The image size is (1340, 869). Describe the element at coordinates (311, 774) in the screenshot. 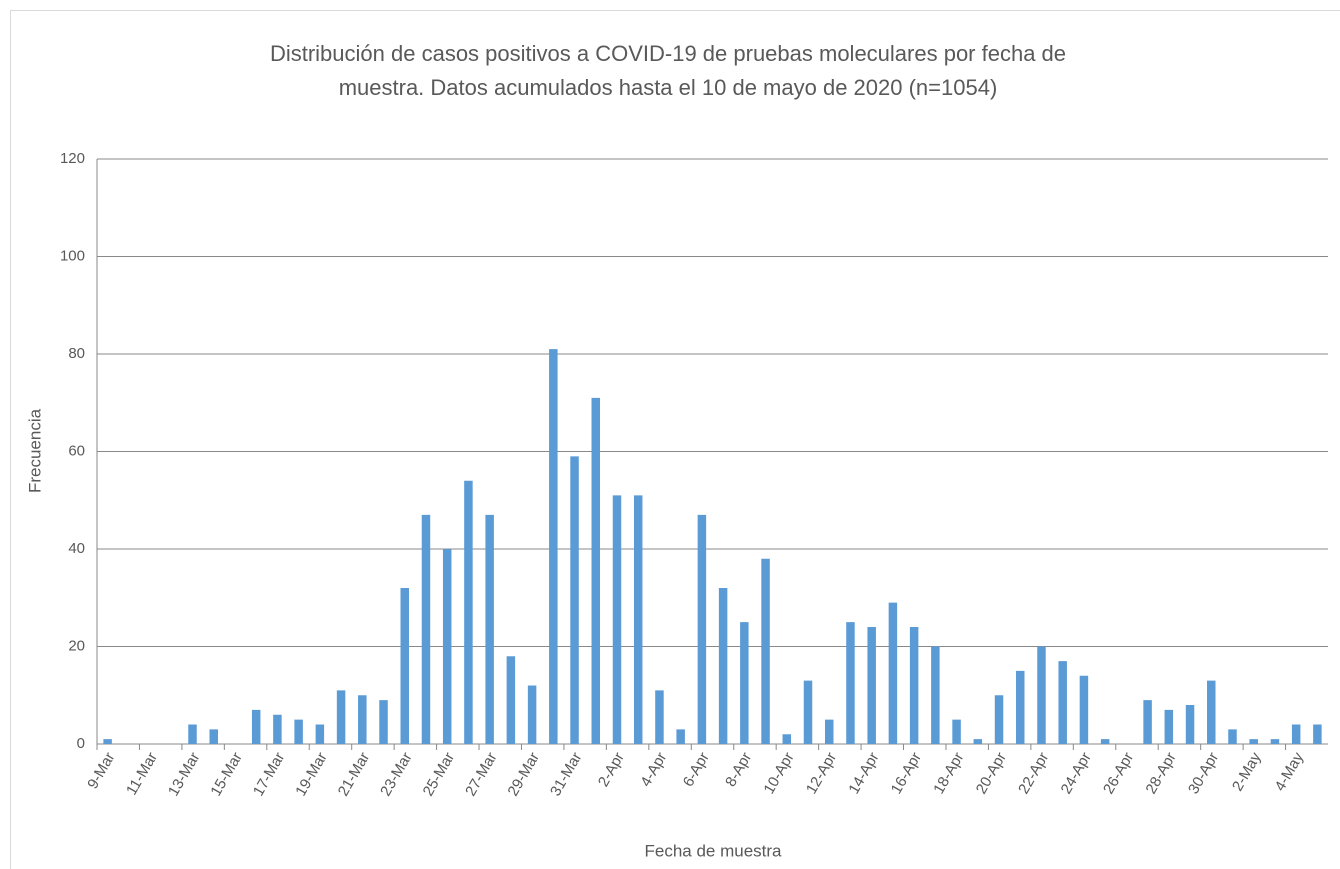

I see `x-tick-label: 19-Mar` at that location.